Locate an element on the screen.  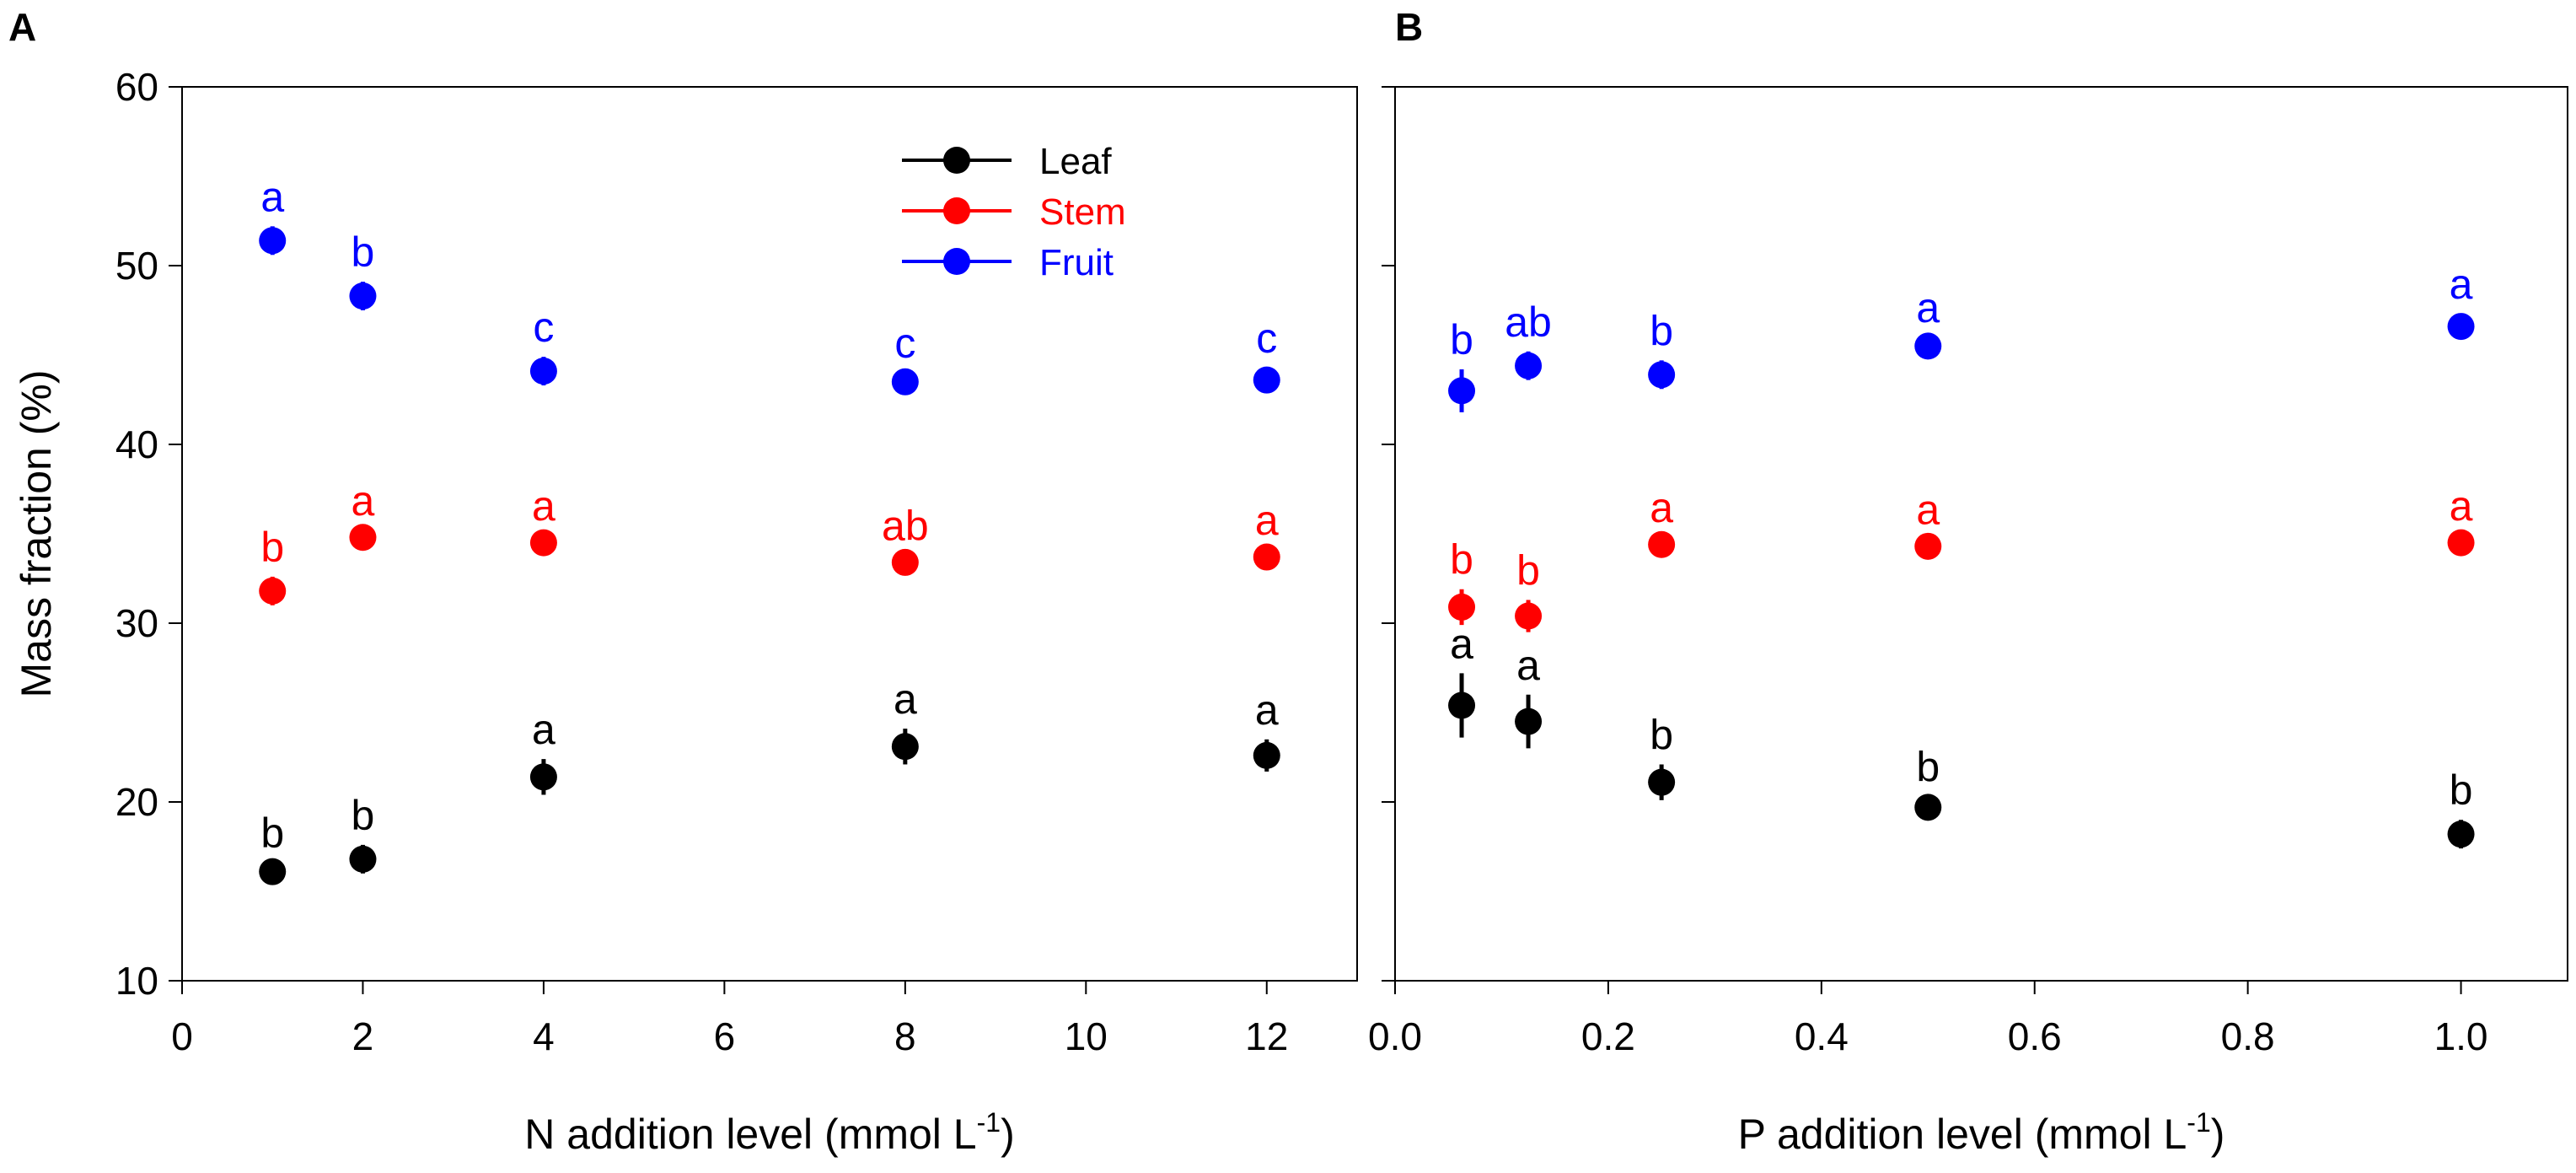
legend: Leaf Stem Fruit is located at coordinates (1014, 212).